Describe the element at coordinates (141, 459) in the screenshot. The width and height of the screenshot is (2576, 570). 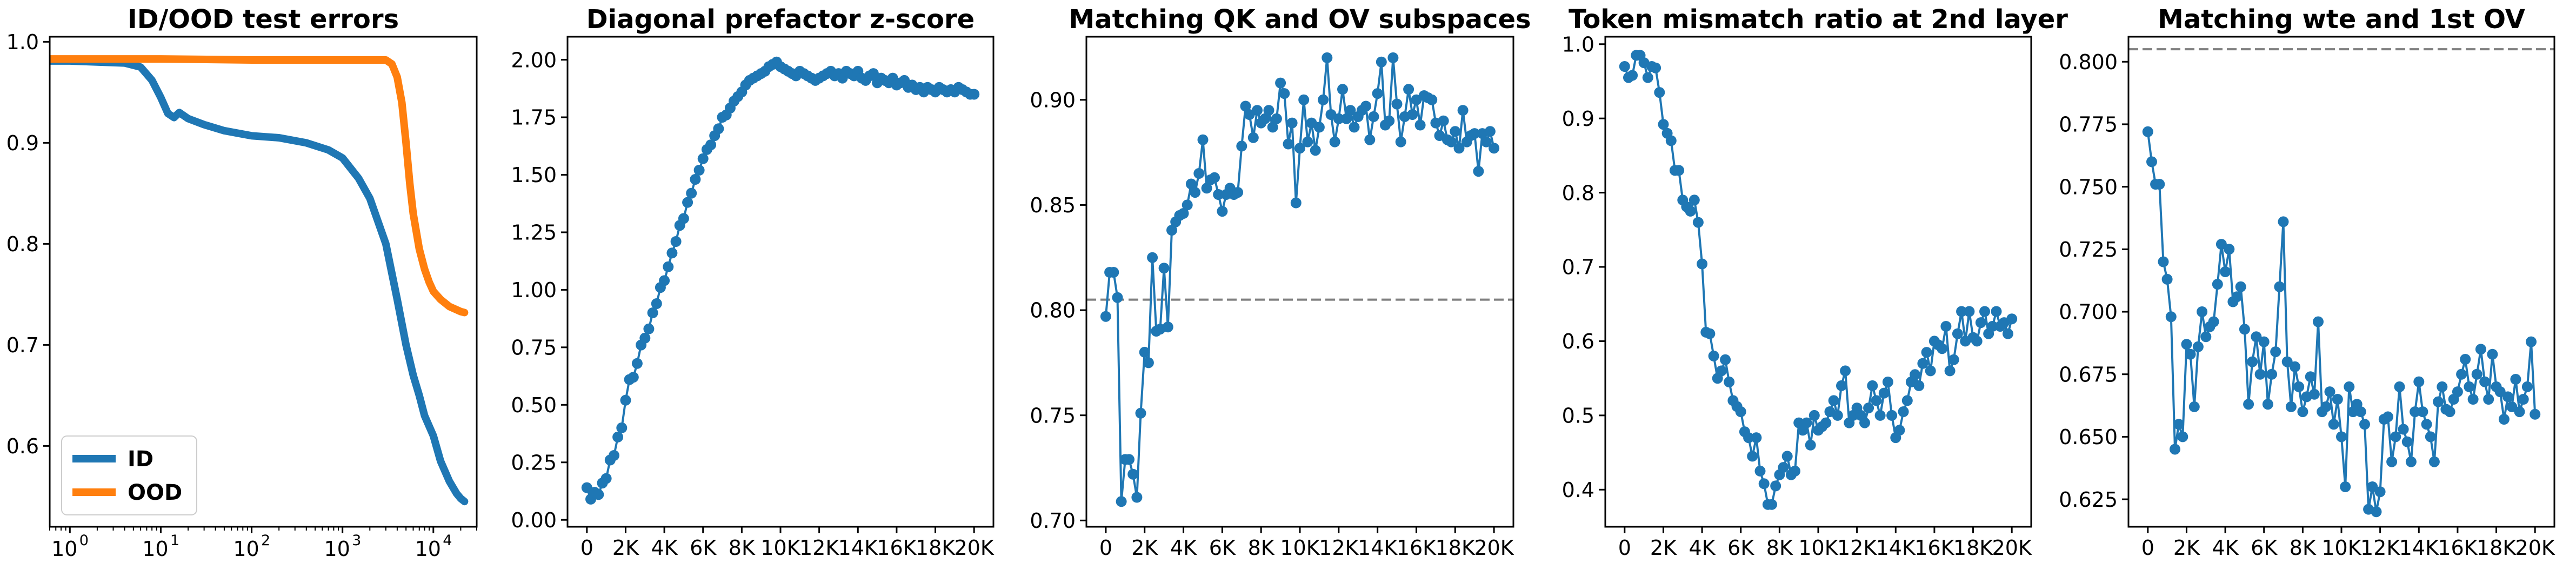
I see `legend-label-id: ID` at that location.